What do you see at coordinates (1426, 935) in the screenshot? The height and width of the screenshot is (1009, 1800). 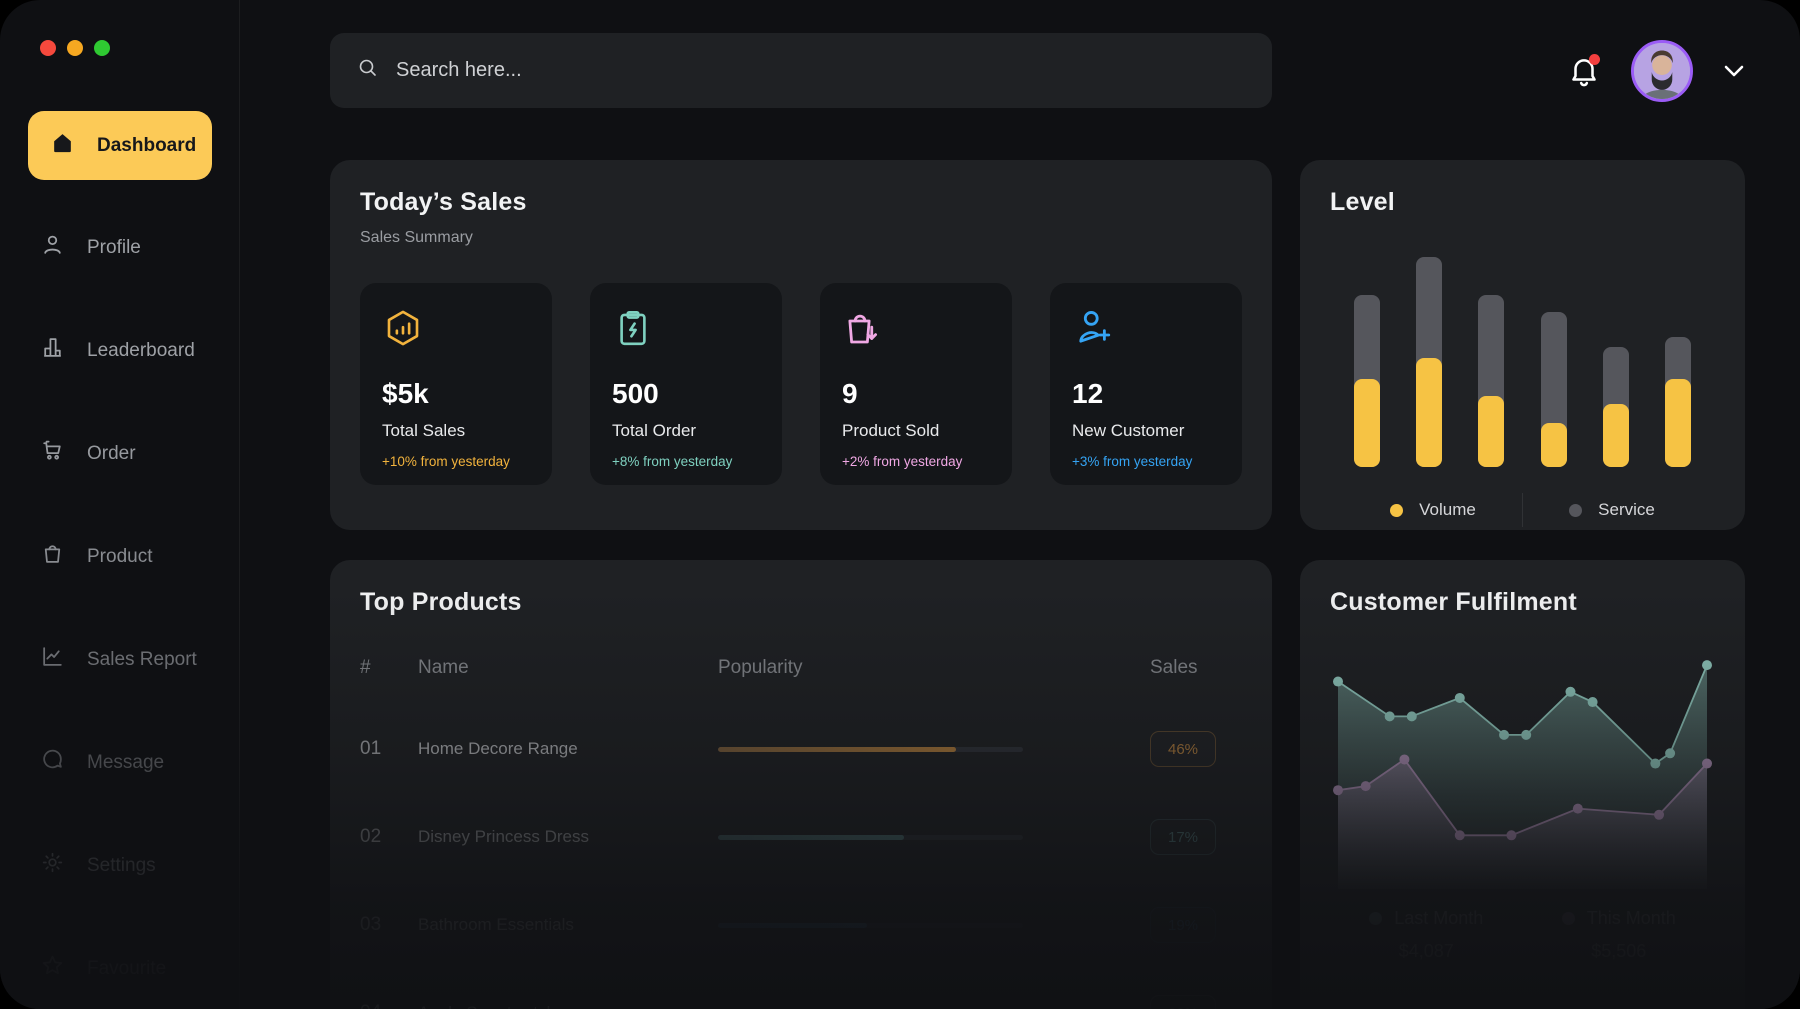 I see `legend-last-month: Last Month $4,087` at bounding box center [1426, 935].